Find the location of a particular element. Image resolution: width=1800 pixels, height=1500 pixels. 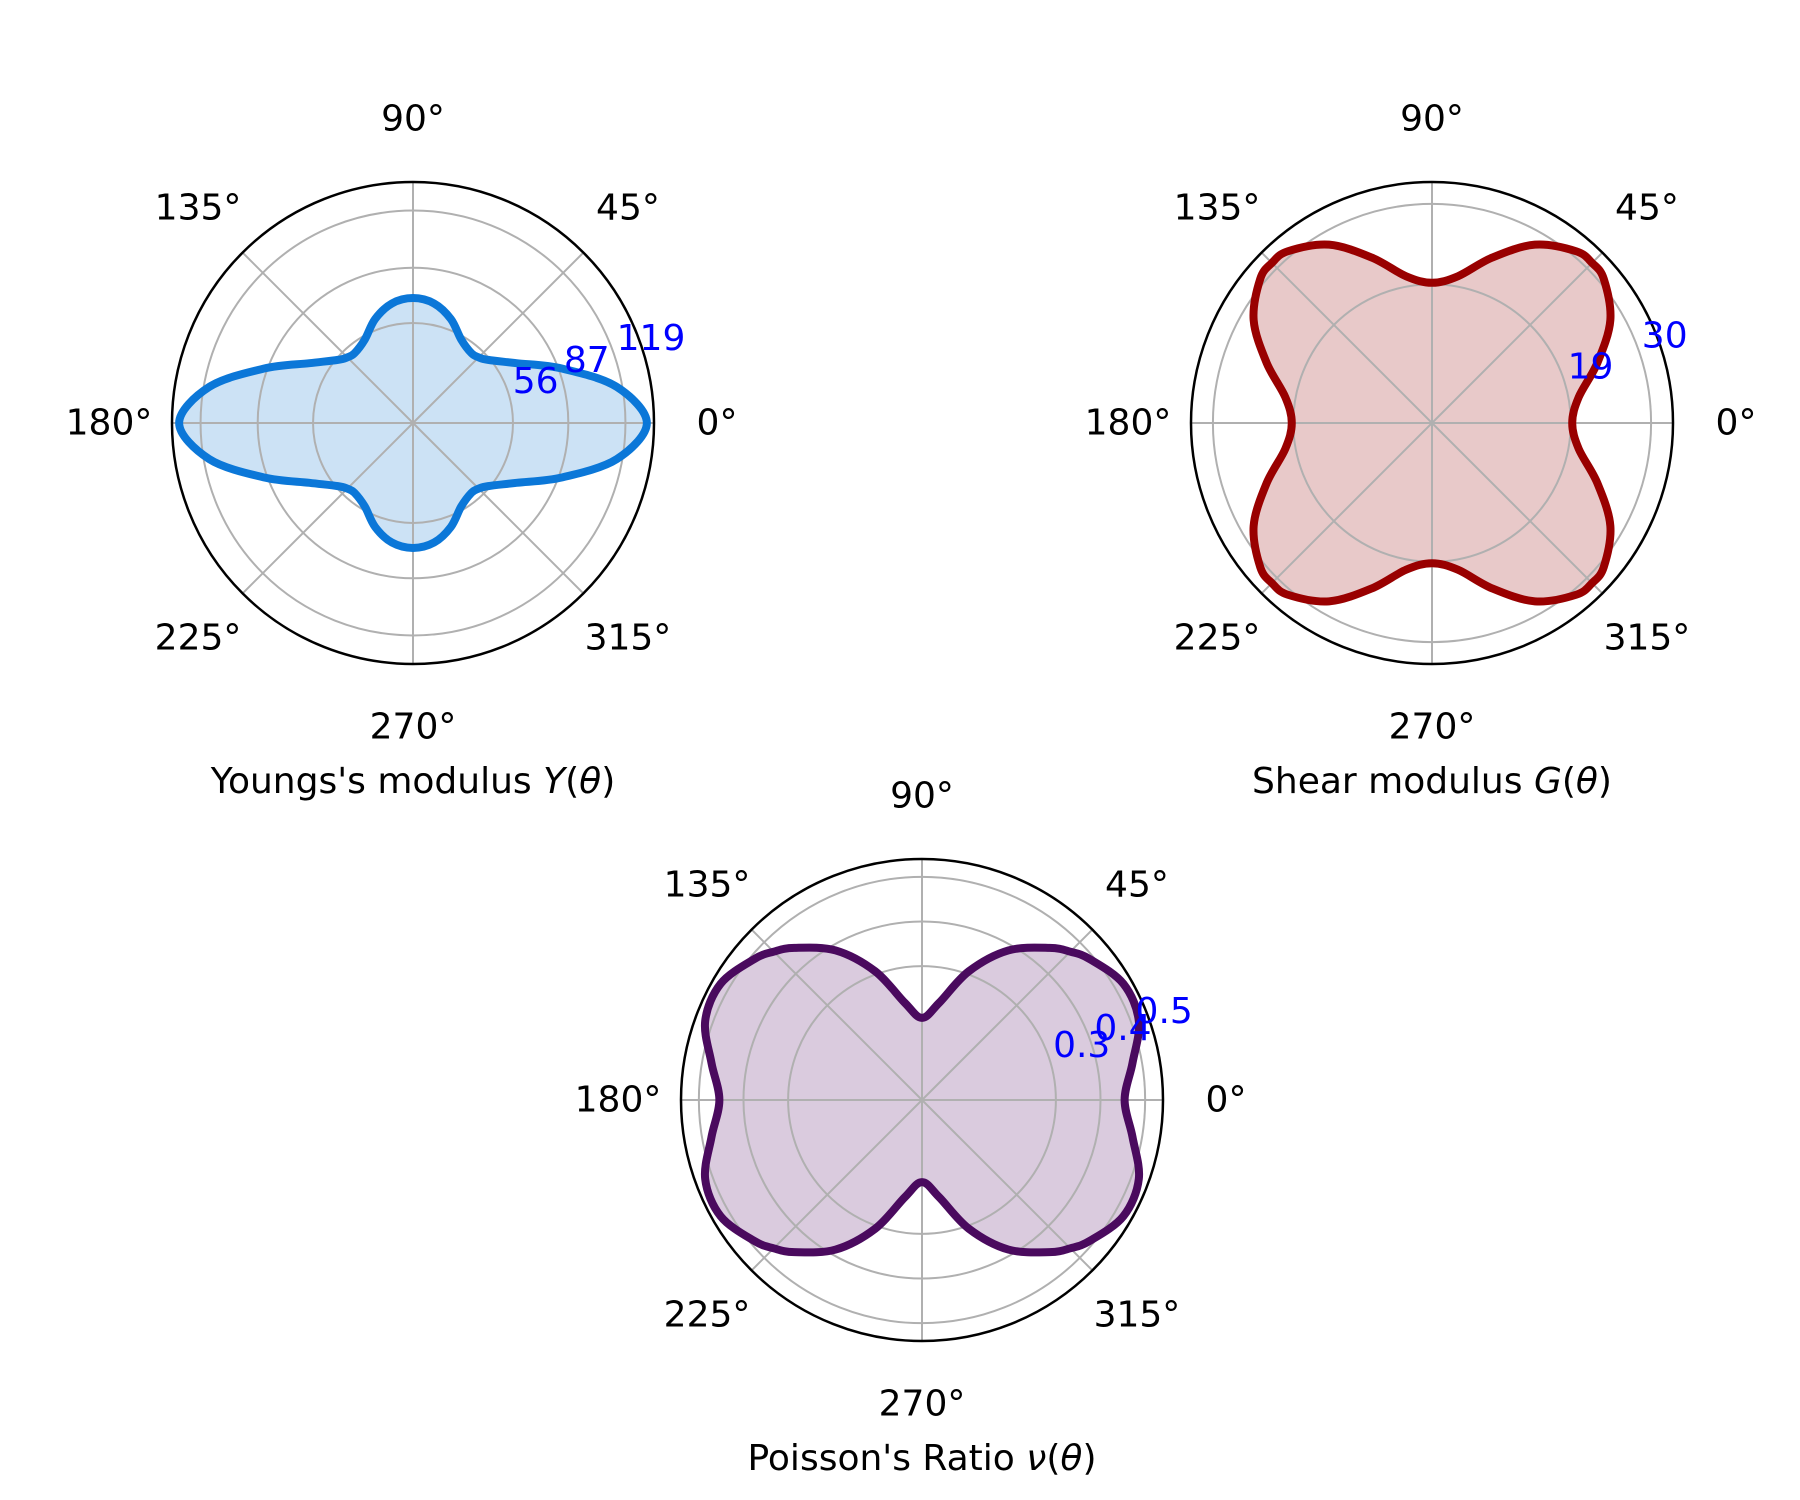

poisson-radial-tick-label: 0.4 is located at coordinates (1122, 1028).